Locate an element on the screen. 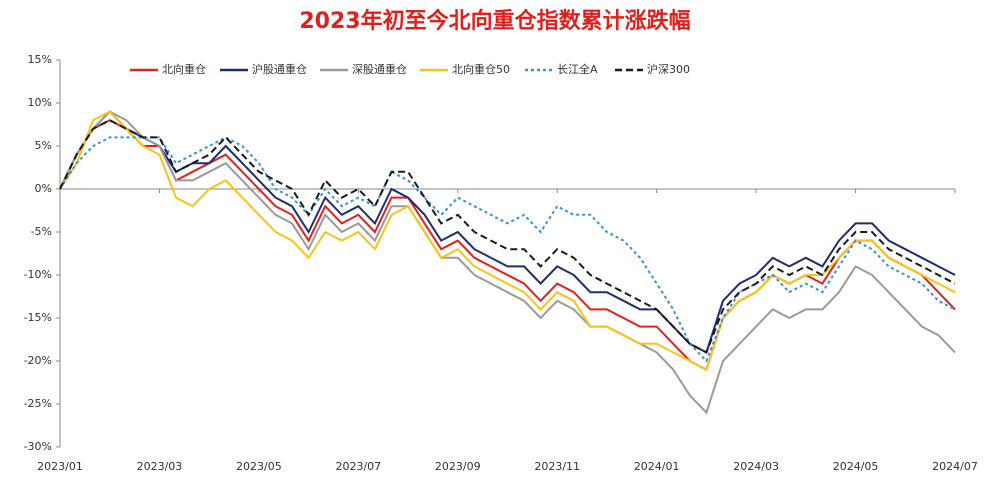 The height and width of the screenshot is (480, 990). x-tick-label: 2024/07 is located at coordinates (955, 466).